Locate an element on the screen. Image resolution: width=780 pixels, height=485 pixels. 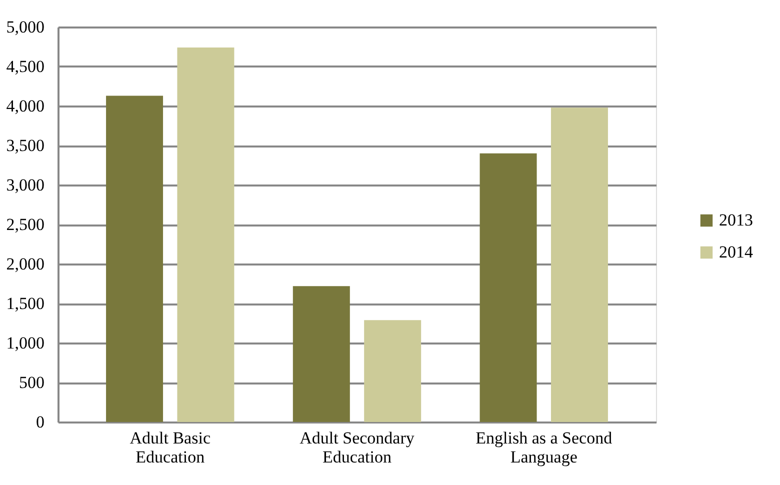
y-tick-label: 3,000 is located at coordinates (25, 185).